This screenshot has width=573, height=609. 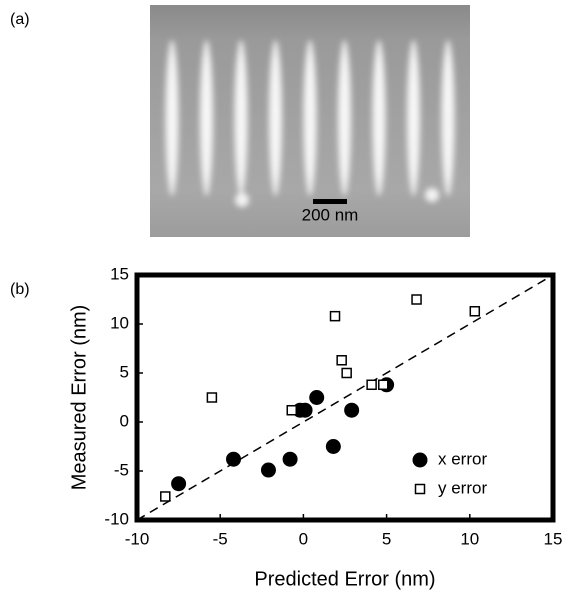 I want to click on y-tick-label: 0, so click(x=124, y=420).